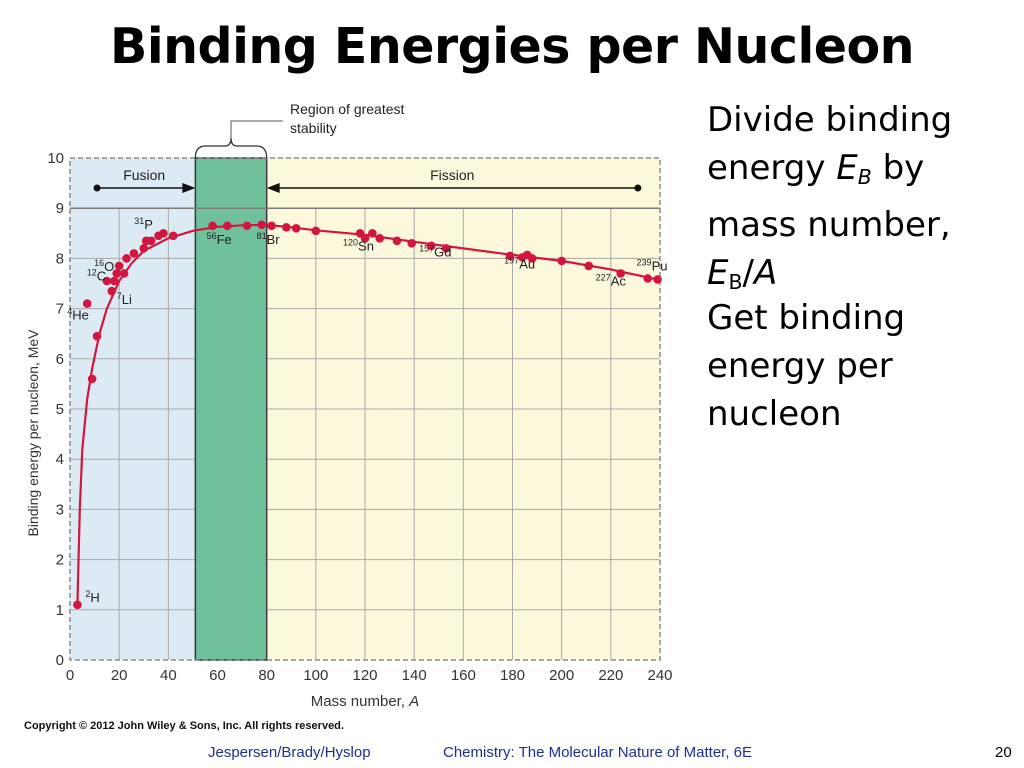 The width and height of the screenshot is (1024, 768). I want to click on bullet-word: by, so click(903, 168).